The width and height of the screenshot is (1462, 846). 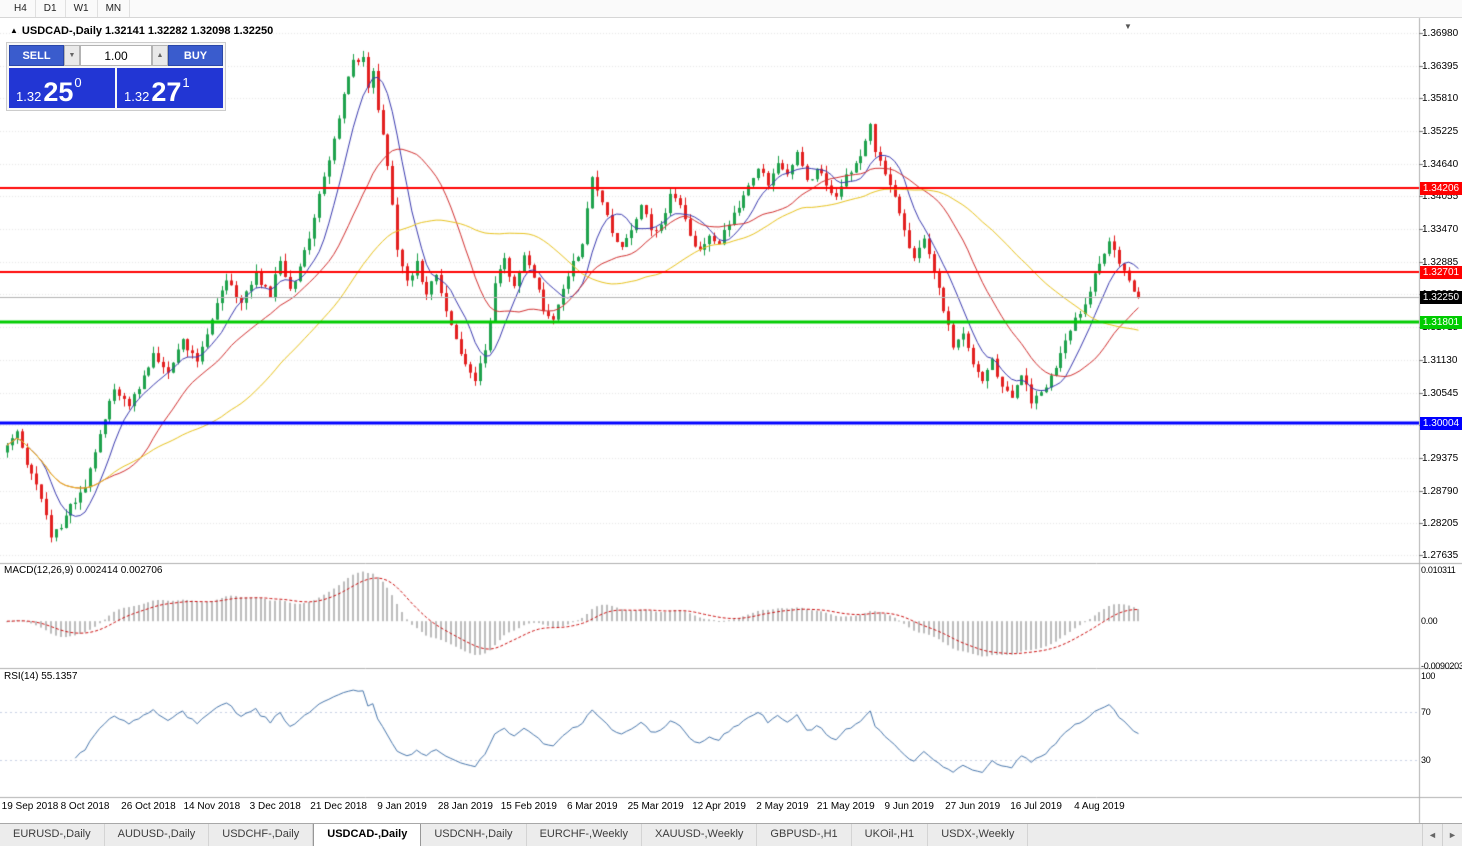 I want to click on price-scale-label: 1.35810, so click(x=1440, y=99).